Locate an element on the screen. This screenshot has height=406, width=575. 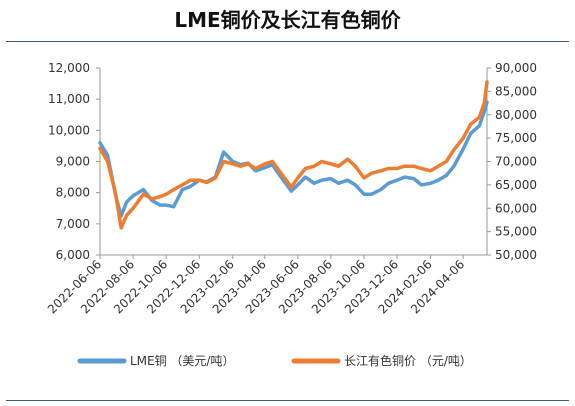
y-right-tick-label: 75,000 is located at coordinates (516, 138).